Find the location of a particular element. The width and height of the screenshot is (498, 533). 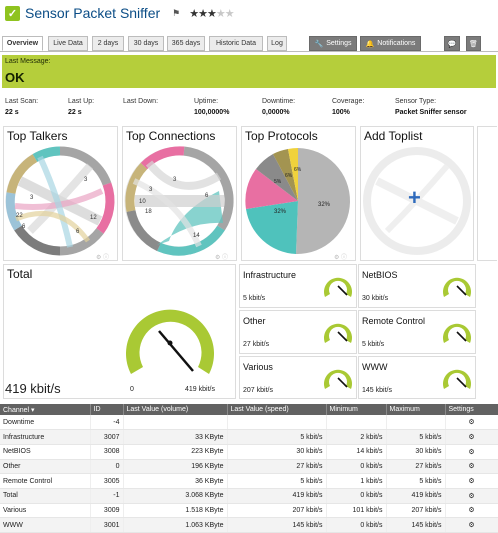

tab-overview: Overview is located at coordinates (22, 43).